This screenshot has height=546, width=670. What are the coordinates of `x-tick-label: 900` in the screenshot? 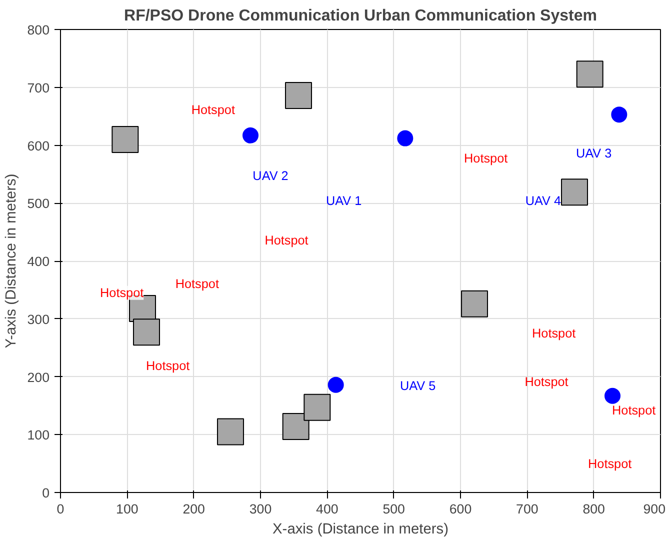 It's located at (654, 509).